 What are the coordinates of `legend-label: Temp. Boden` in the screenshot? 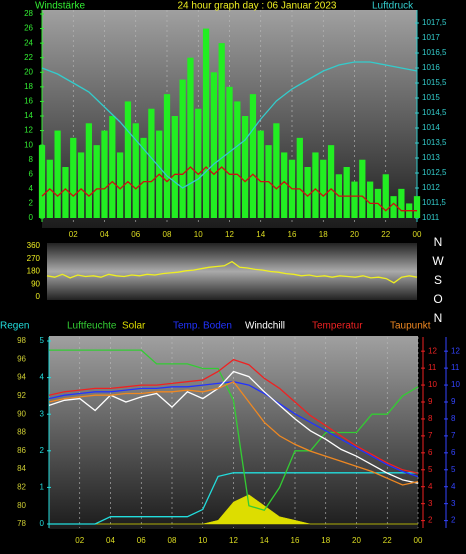 It's located at (202, 326).